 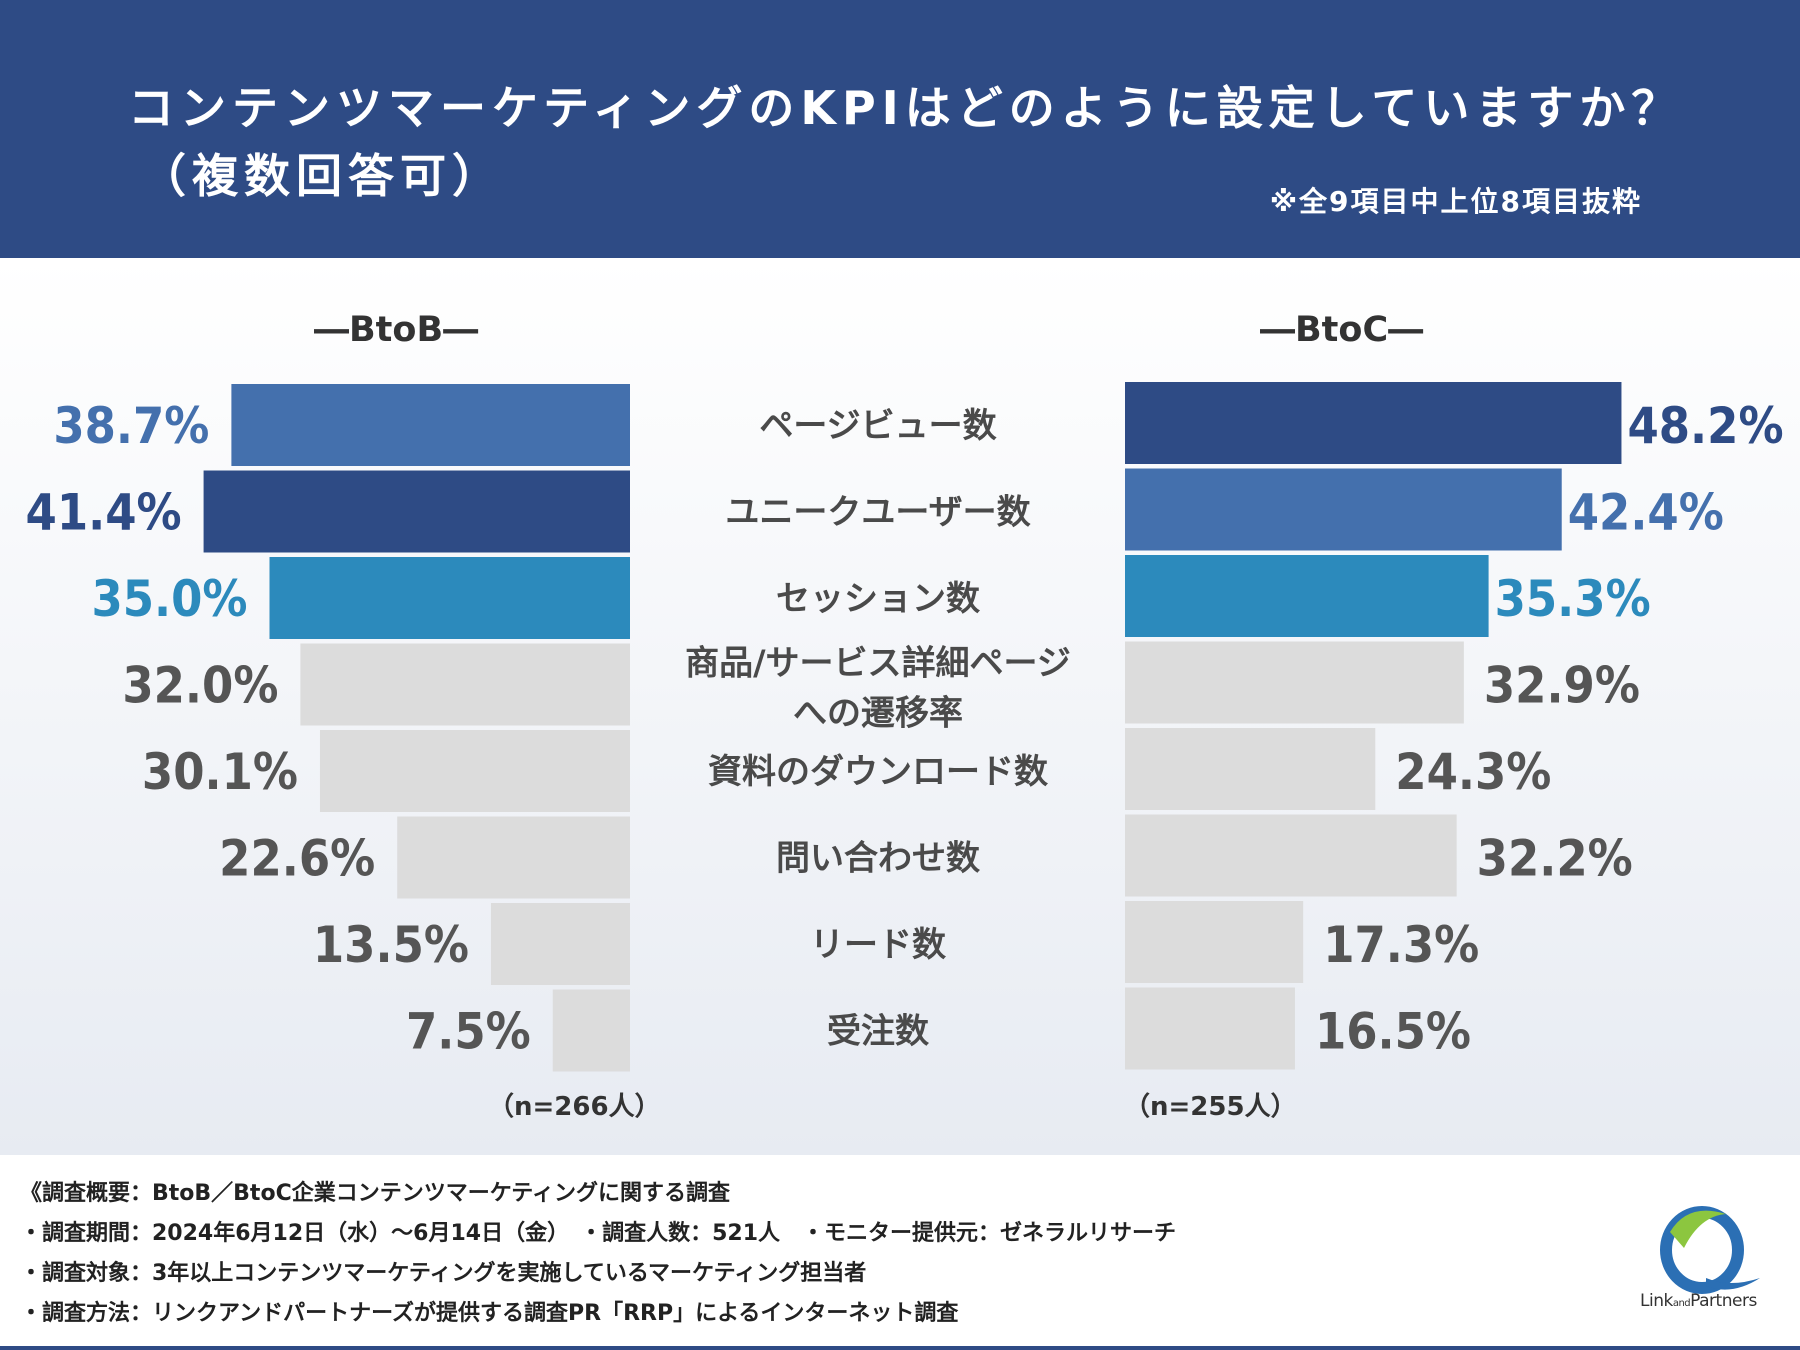 What do you see at coordinates (1698, 1301) in the screenshot?
I see `company-logo-text: LinkandPartners` at bounding box center [1698, 1301].